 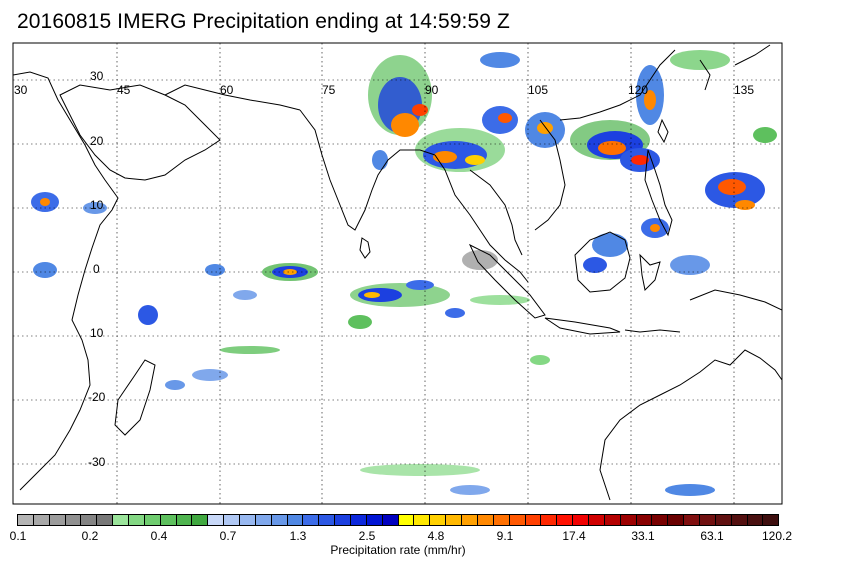 I want to click on colorbar-tick-label: 9.1, so click(x=505, y=536).